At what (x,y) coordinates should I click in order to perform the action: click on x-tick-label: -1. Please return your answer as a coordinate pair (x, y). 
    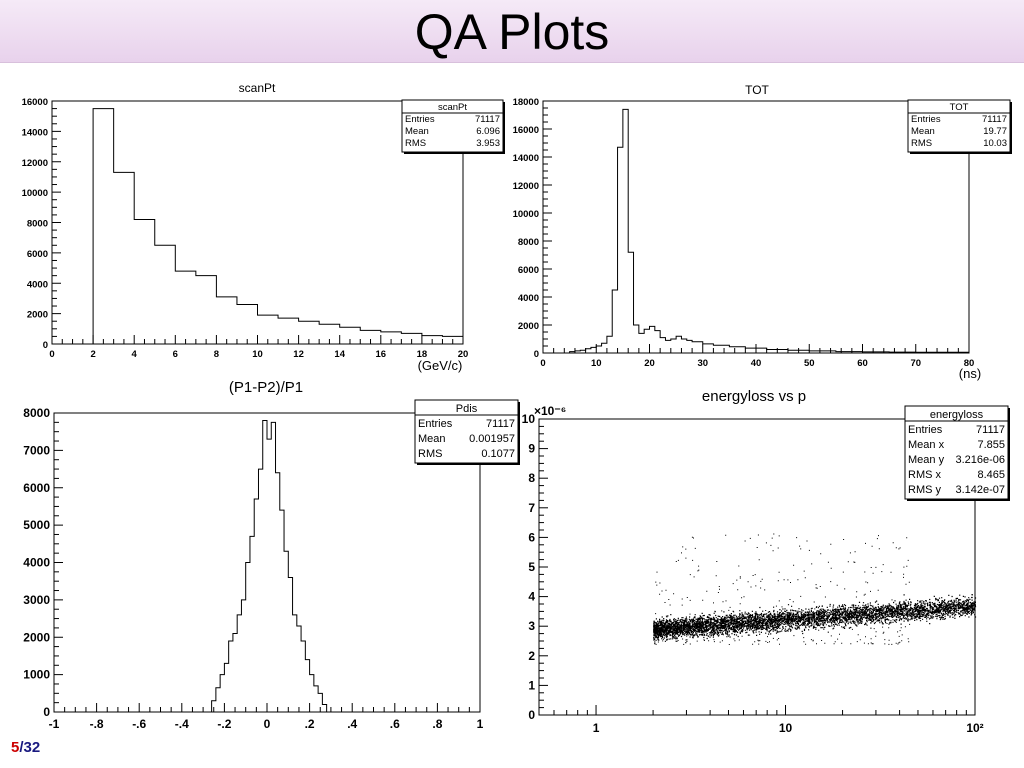
    Looking at the image, I should click on (54, 724).